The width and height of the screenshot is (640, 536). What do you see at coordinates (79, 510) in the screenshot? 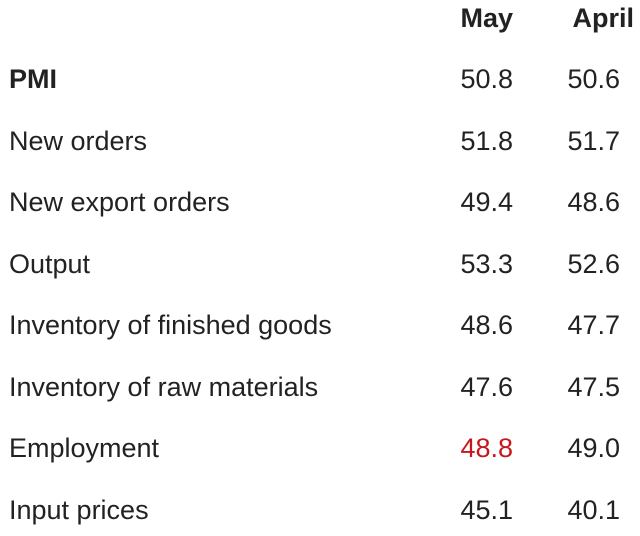
I see `row-label: Input prices` at bounding box center [79, 510].